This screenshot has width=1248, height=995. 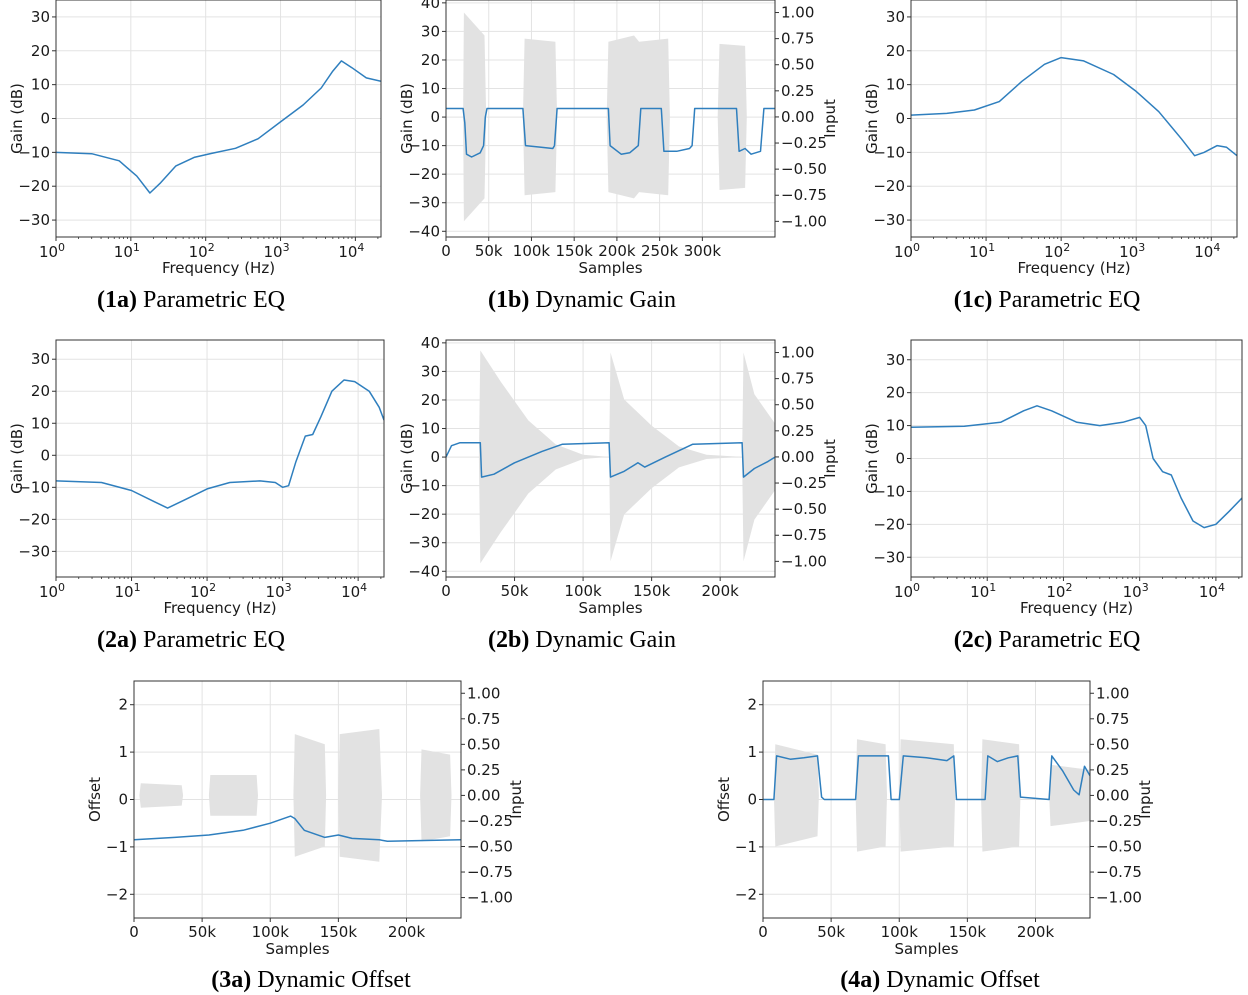 What do you see at coordinates (830, 118) in the screenshot?
I see `y2-axis-label: Input` at bounding box center [830, 118].